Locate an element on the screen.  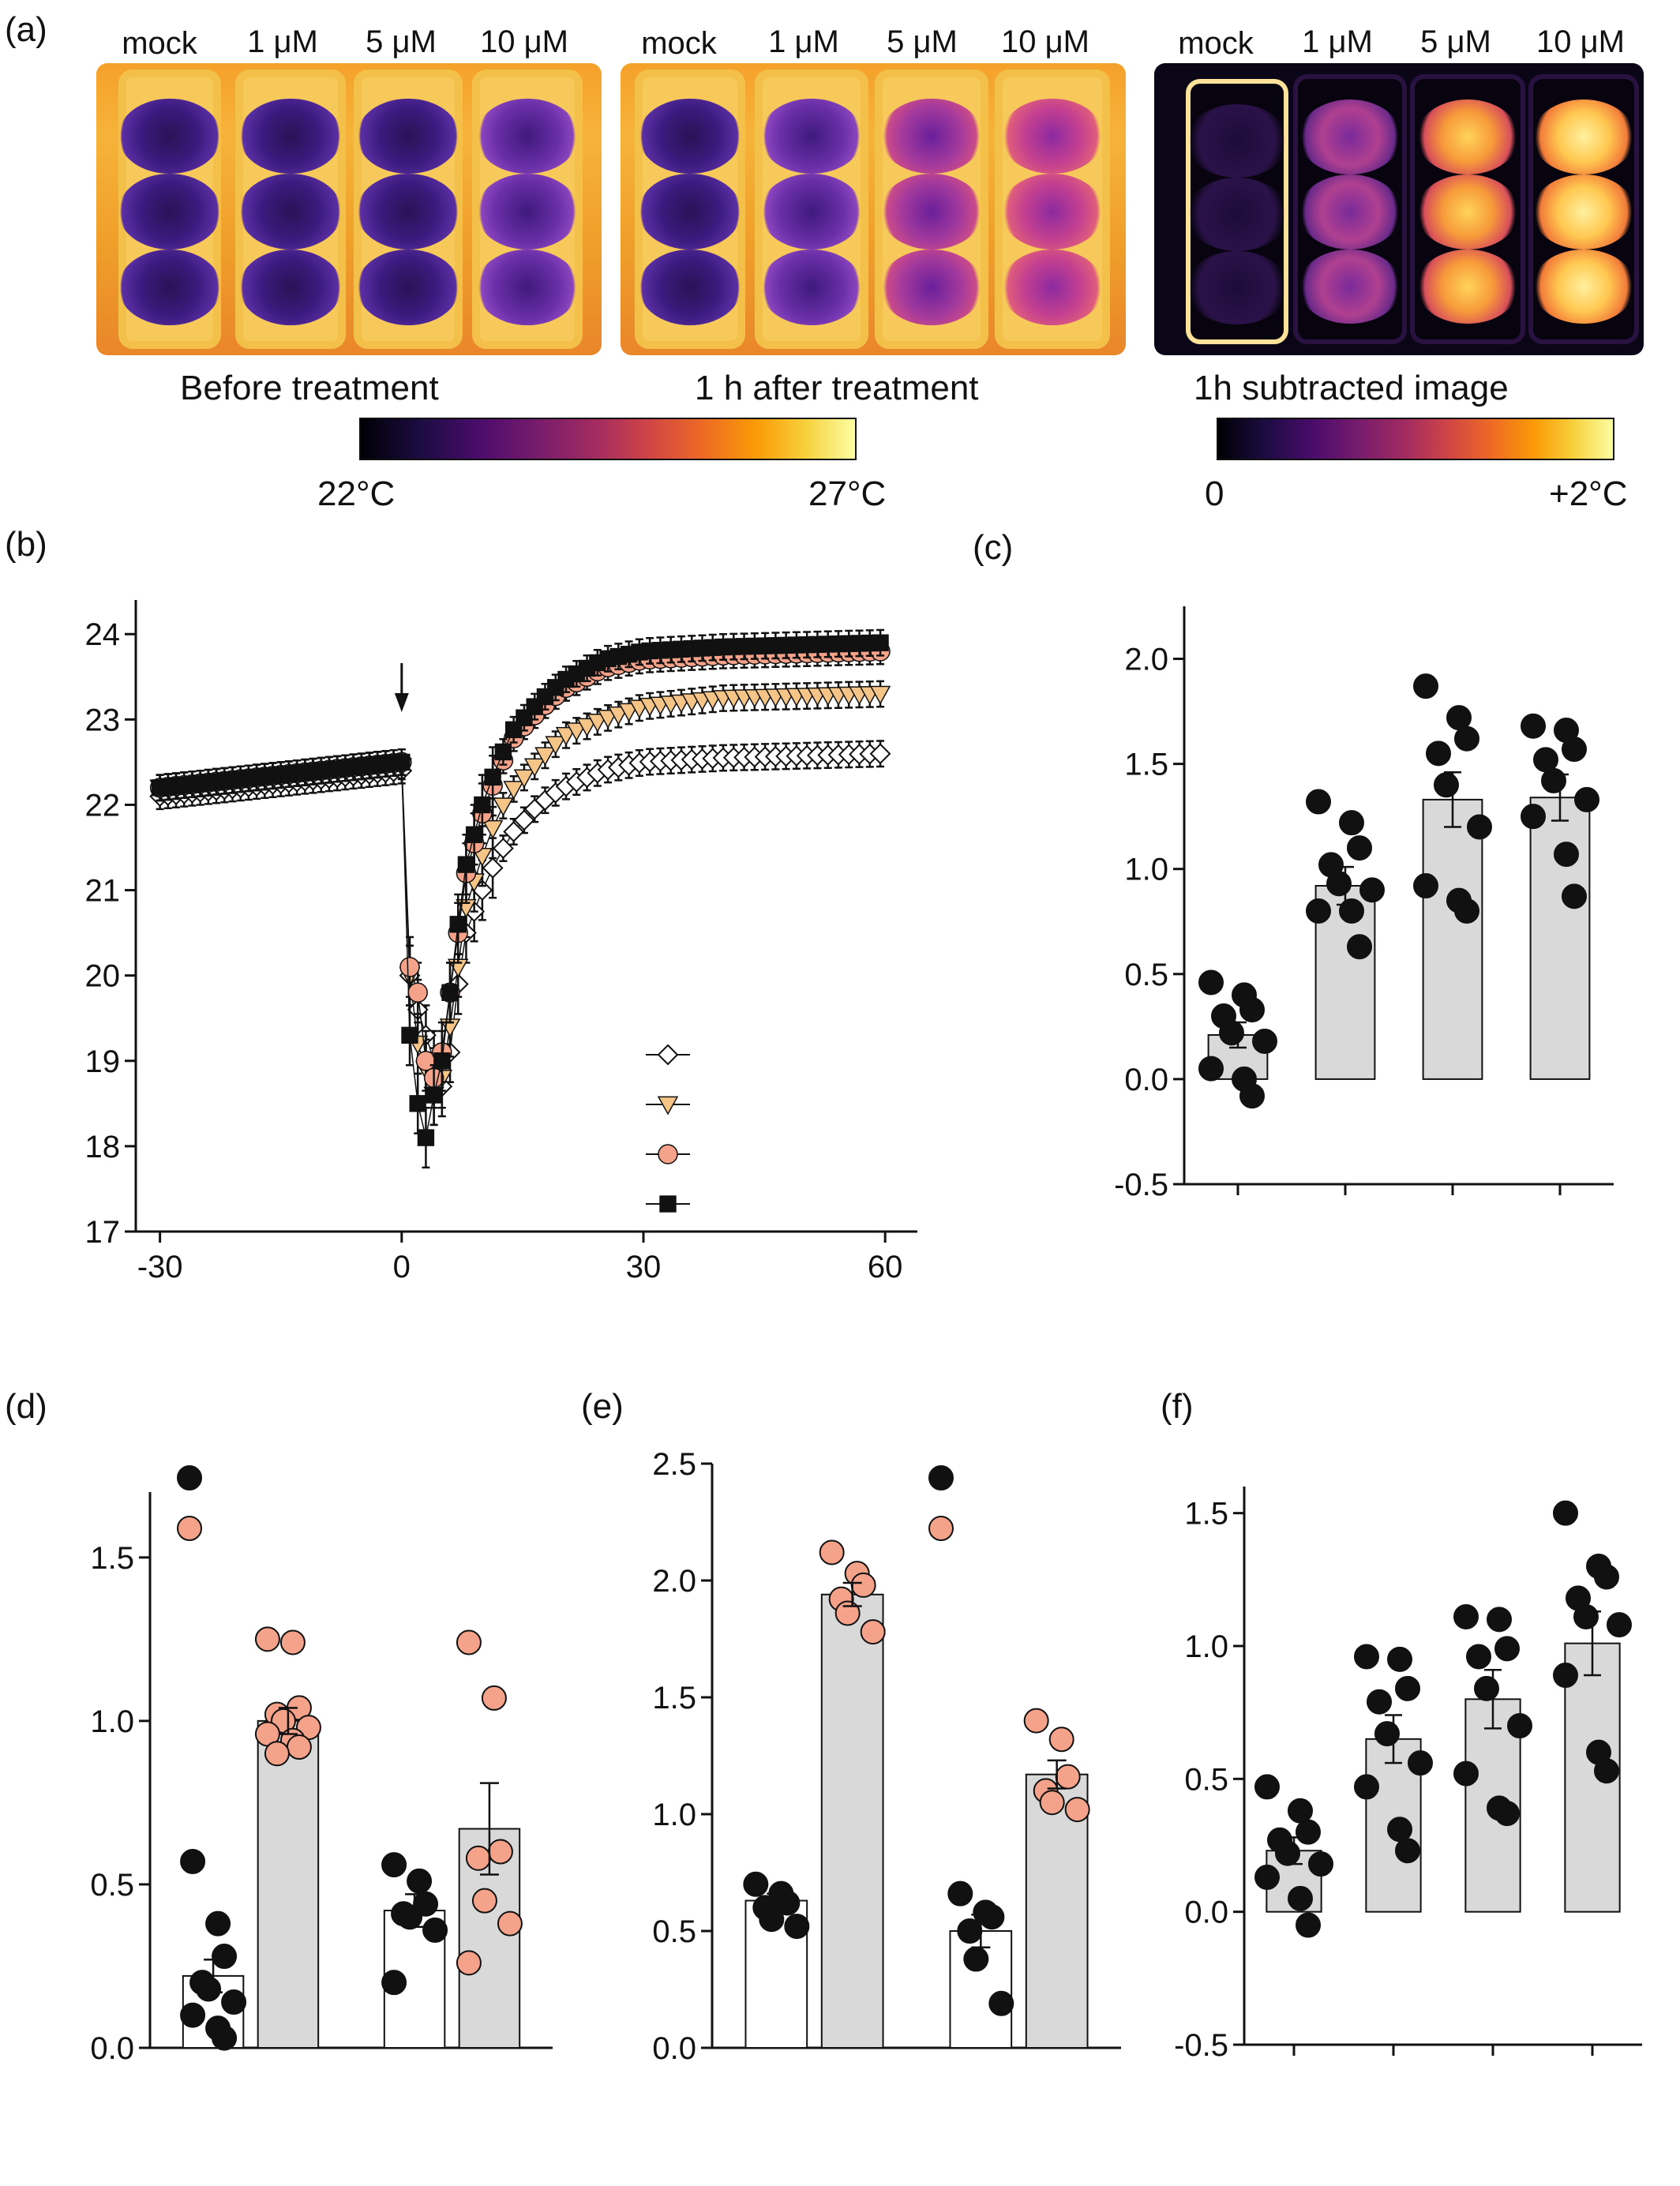
label-5uM: 5 μM is located at coordinates (922, 41).